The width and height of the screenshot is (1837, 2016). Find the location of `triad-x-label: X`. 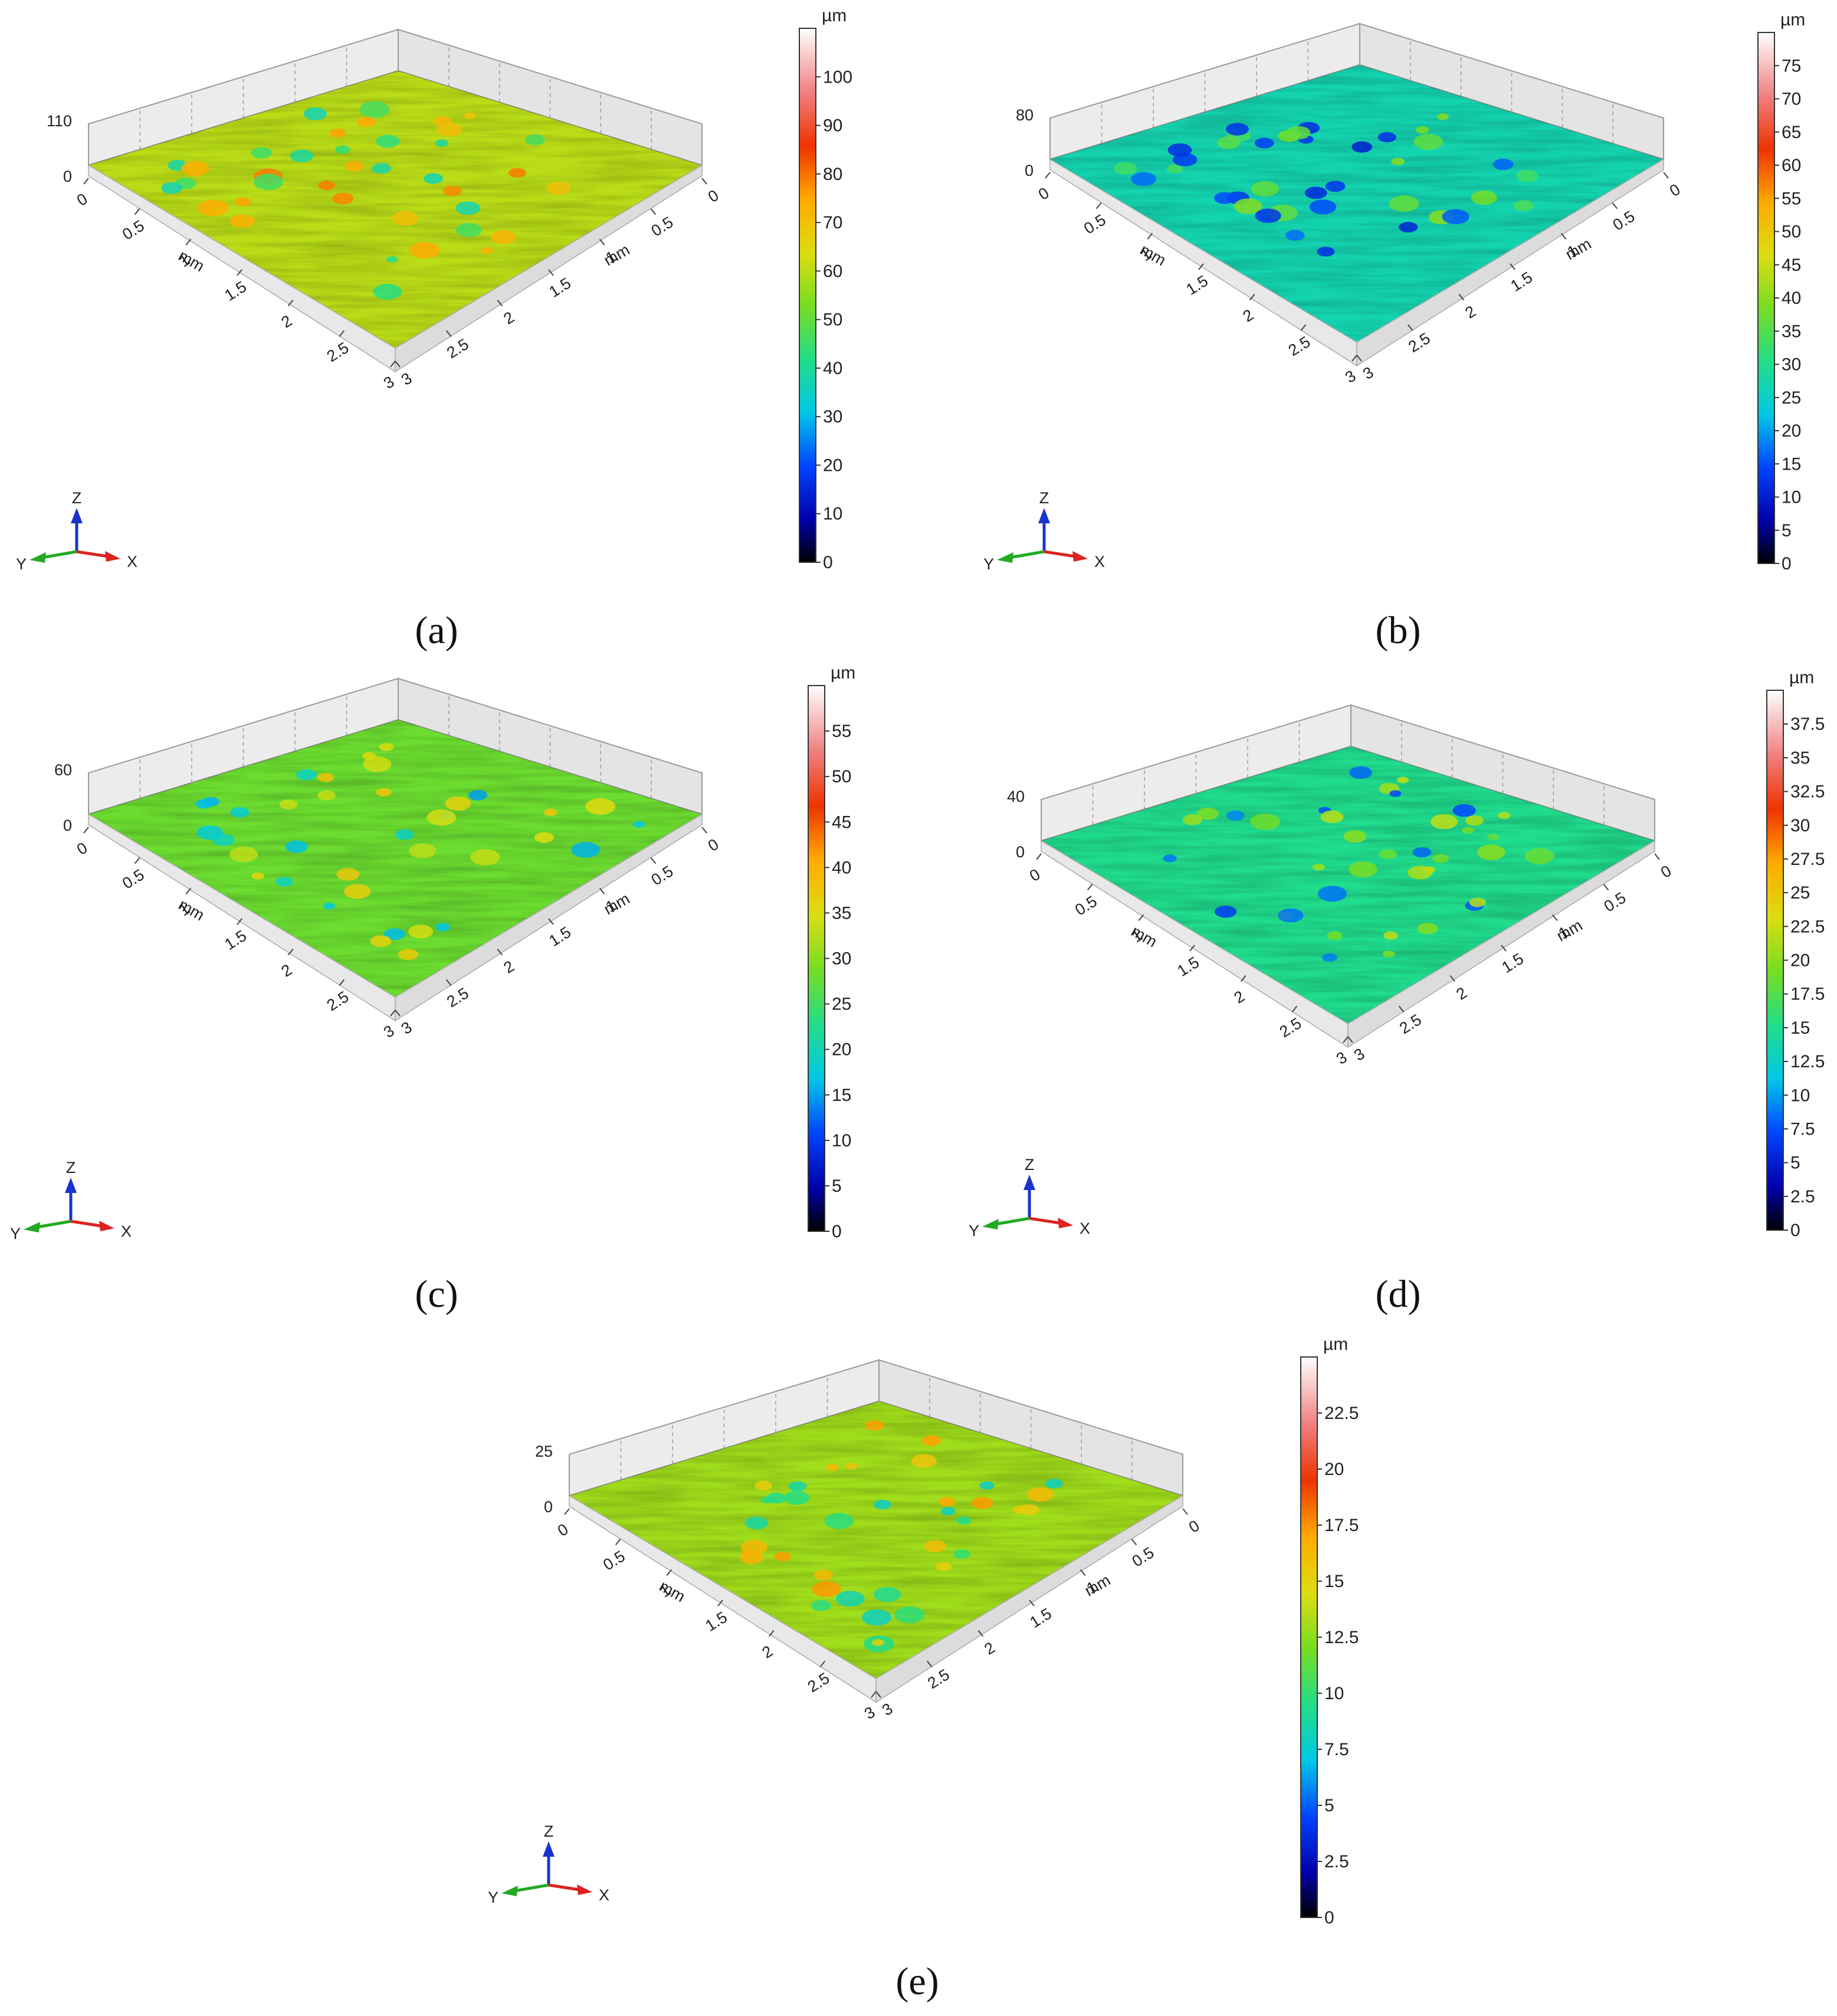

triad-x-label: X is located at coordinates (604, 1895).